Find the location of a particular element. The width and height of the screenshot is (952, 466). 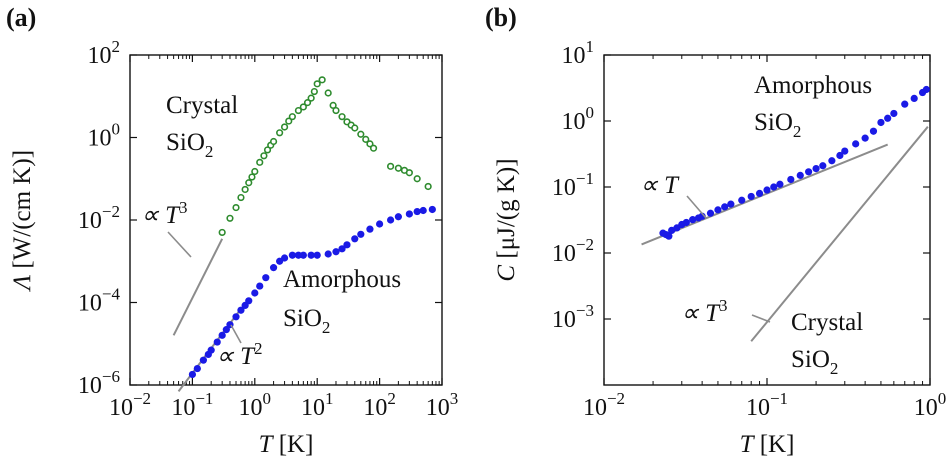

annotation-amorphous-b: Amorphous is located at coordinates (813, 85).